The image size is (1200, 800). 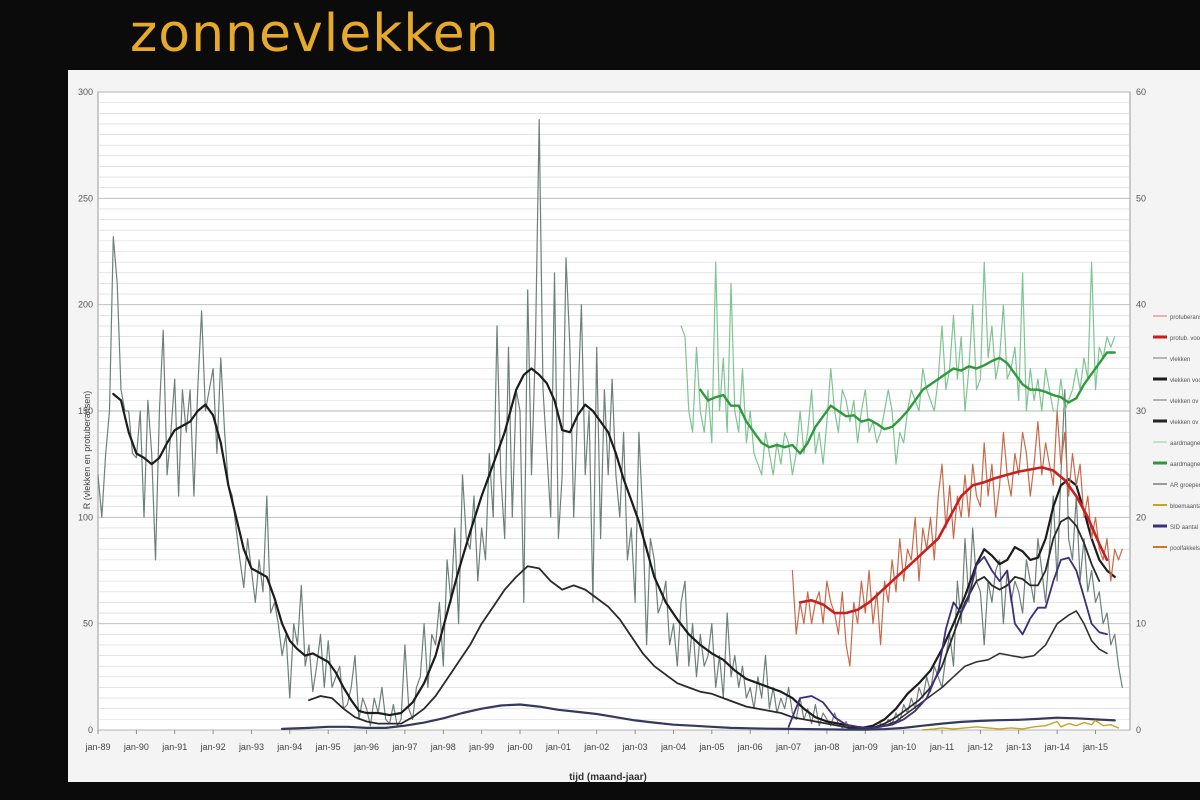 I want to click on x-tick-label: jan-98, so click(x=443, y=747).